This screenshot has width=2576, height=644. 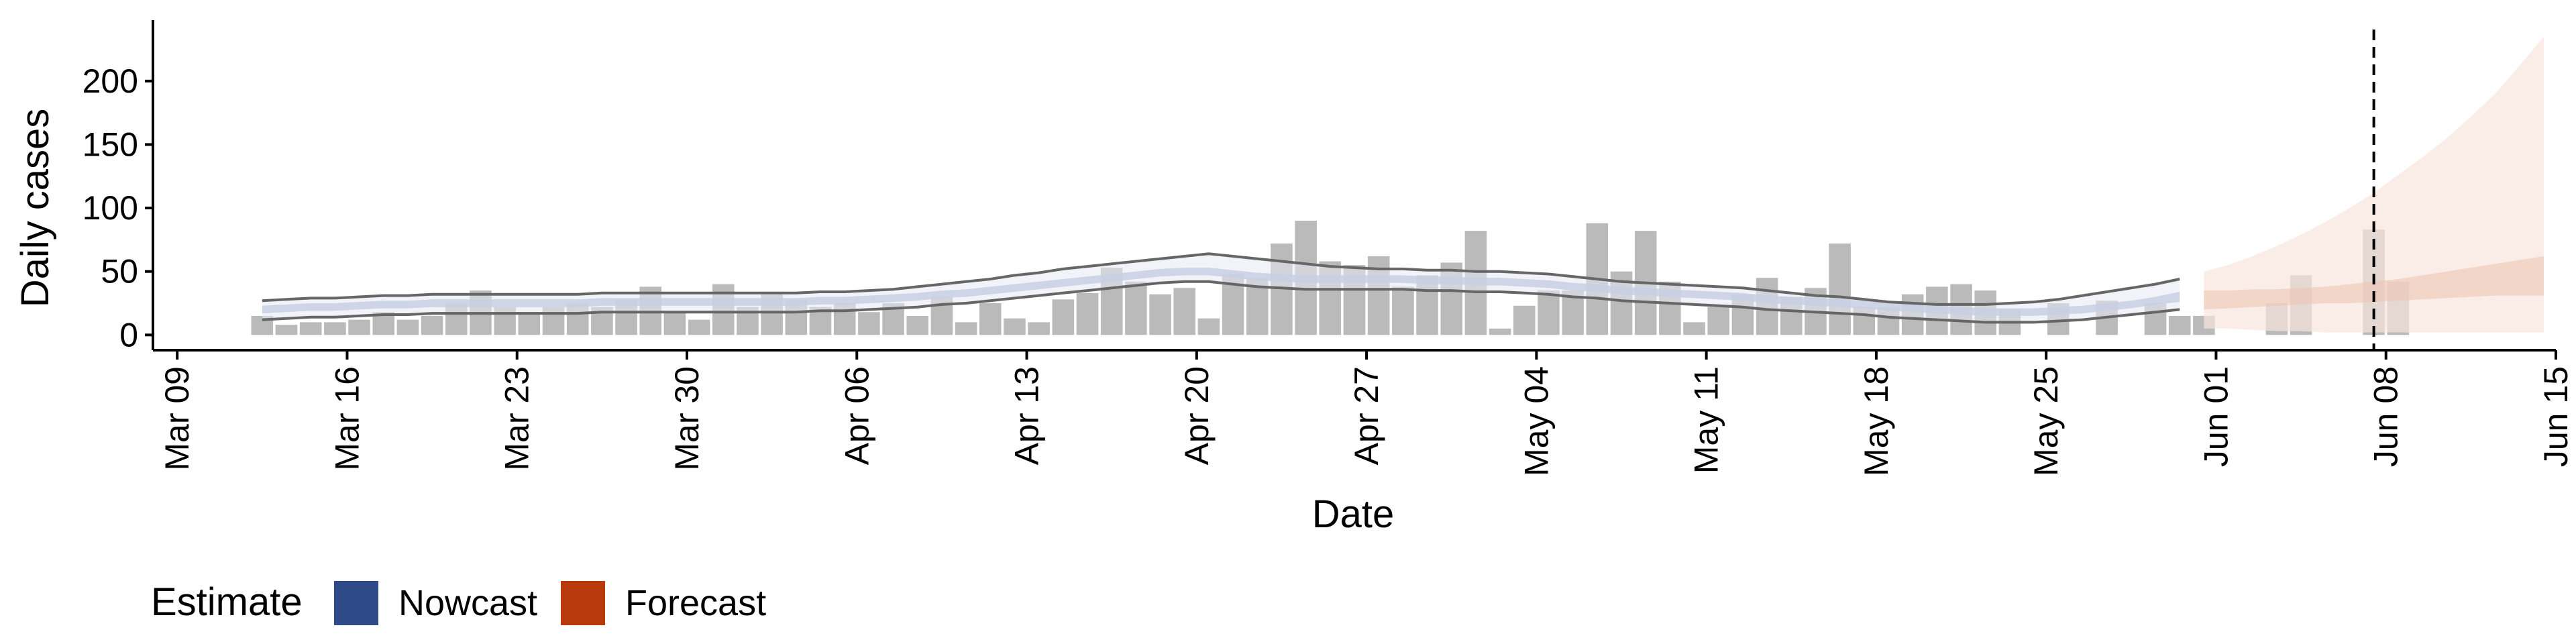 I want to click on y-tick-label: 200, so click(x=110, y=81).